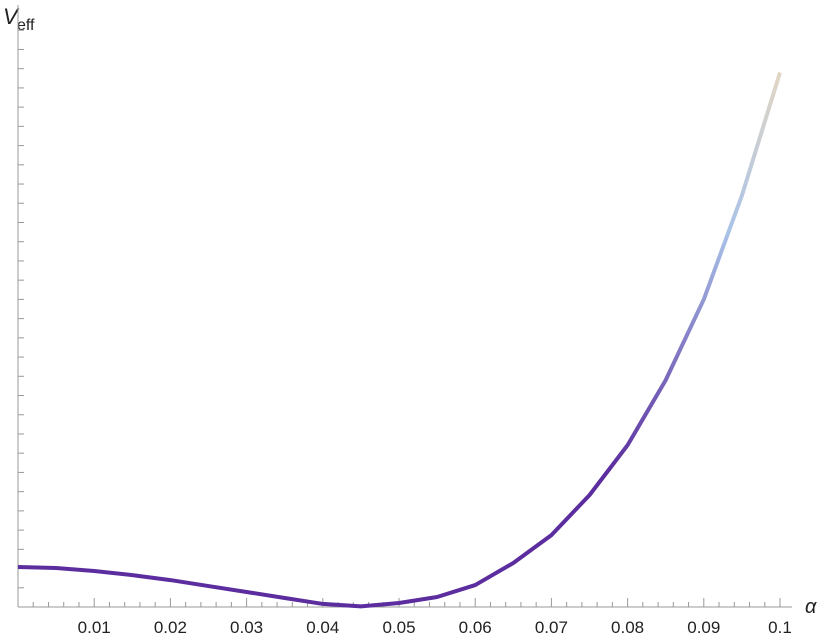 The width and height of the screenshot is (830, 643). What do you see at coordinates (246, 627) in the screenshot?
I see `x-tick-label: 0.03` at bounding box center [246, 627].